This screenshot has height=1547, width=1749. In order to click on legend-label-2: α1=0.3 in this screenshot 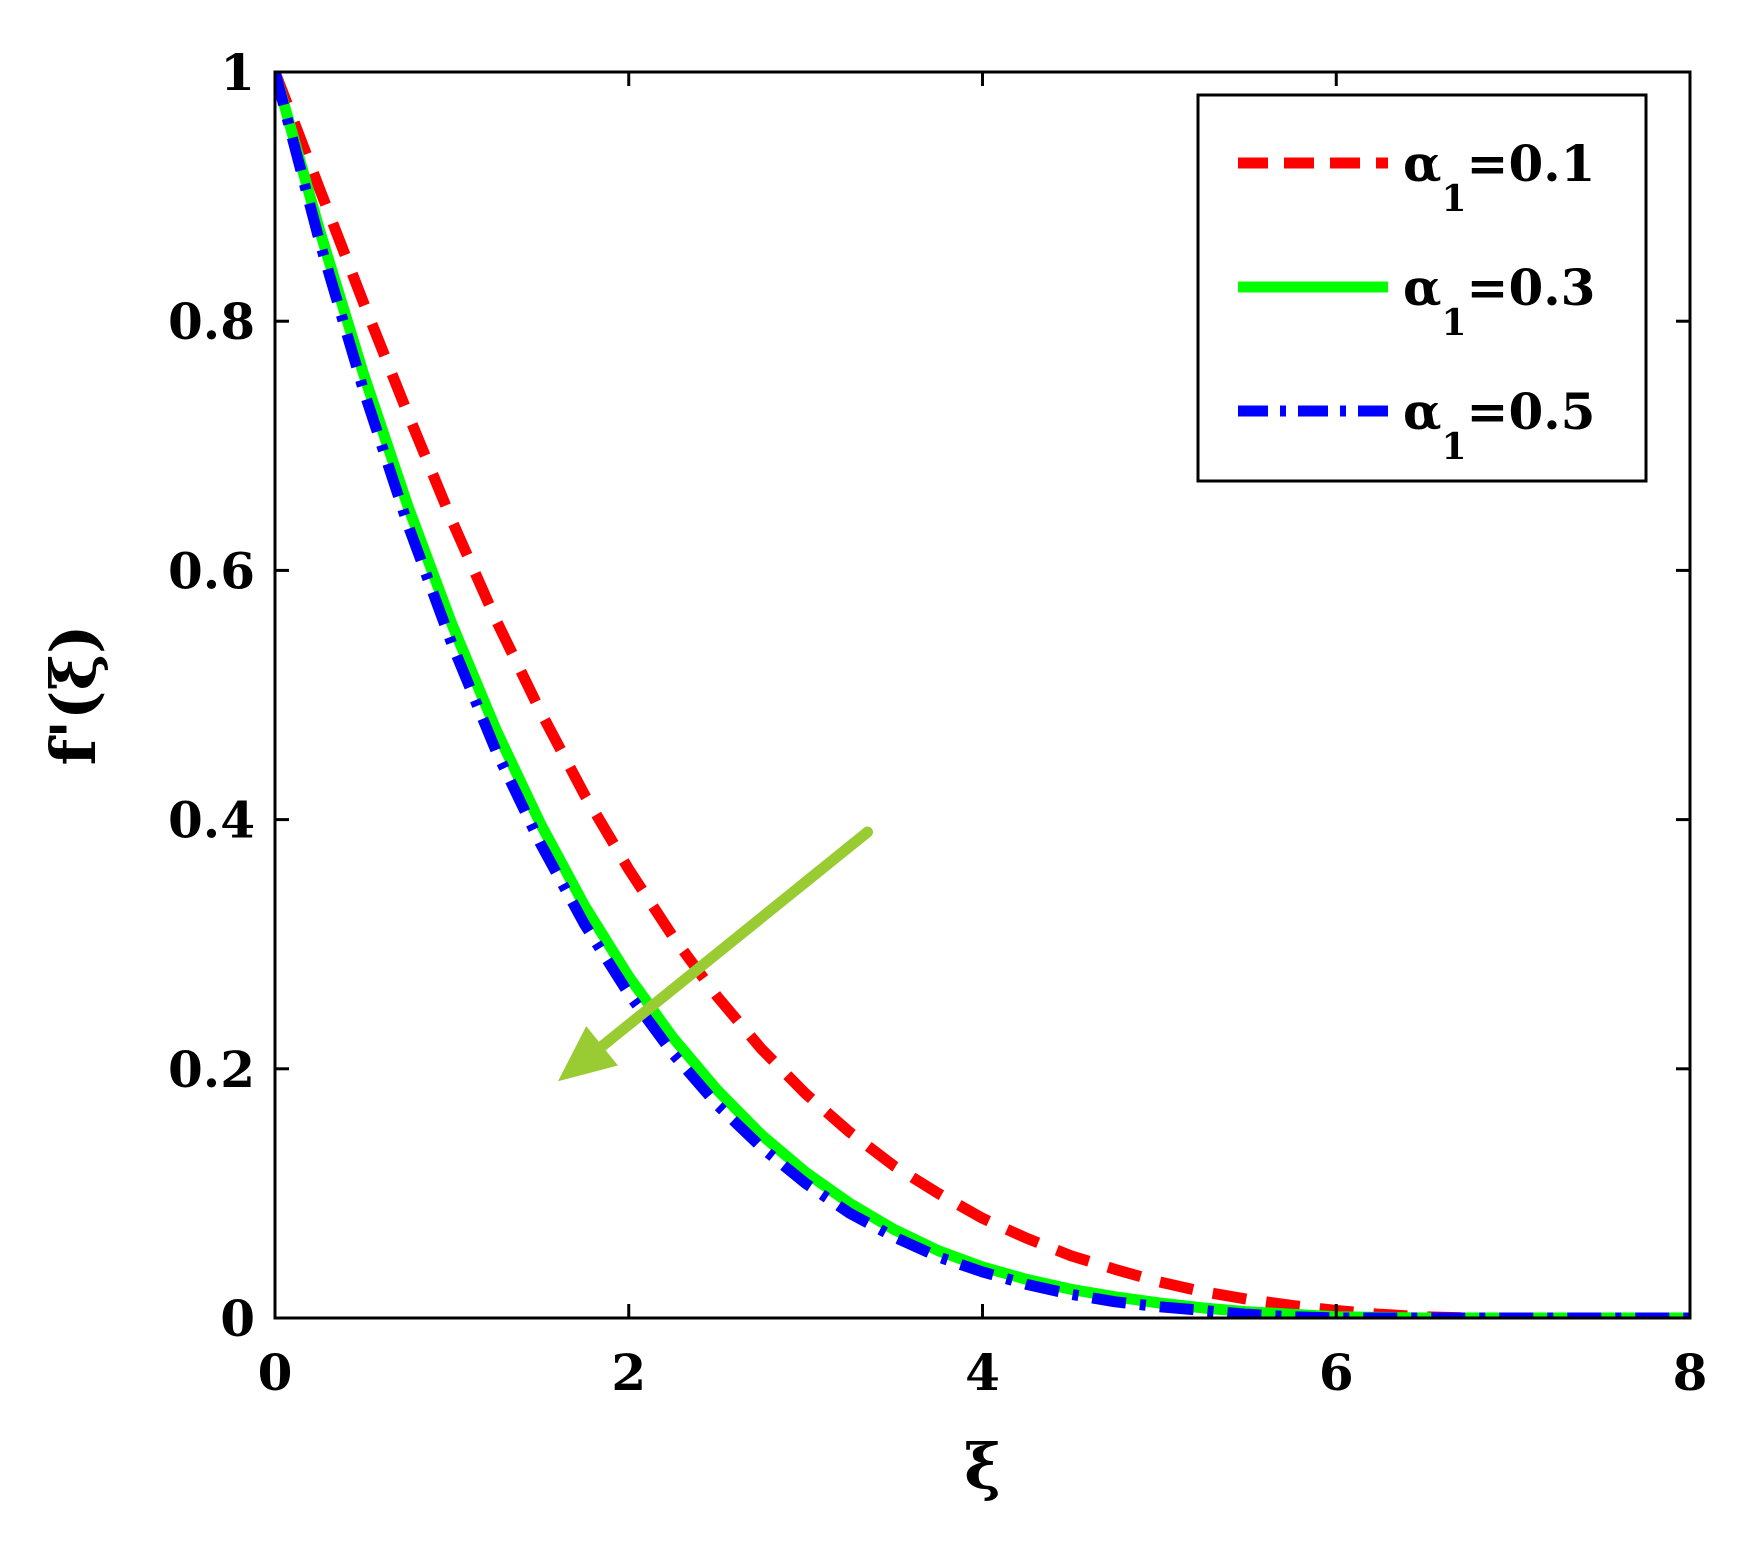, I will do `click(1499, 301)`.